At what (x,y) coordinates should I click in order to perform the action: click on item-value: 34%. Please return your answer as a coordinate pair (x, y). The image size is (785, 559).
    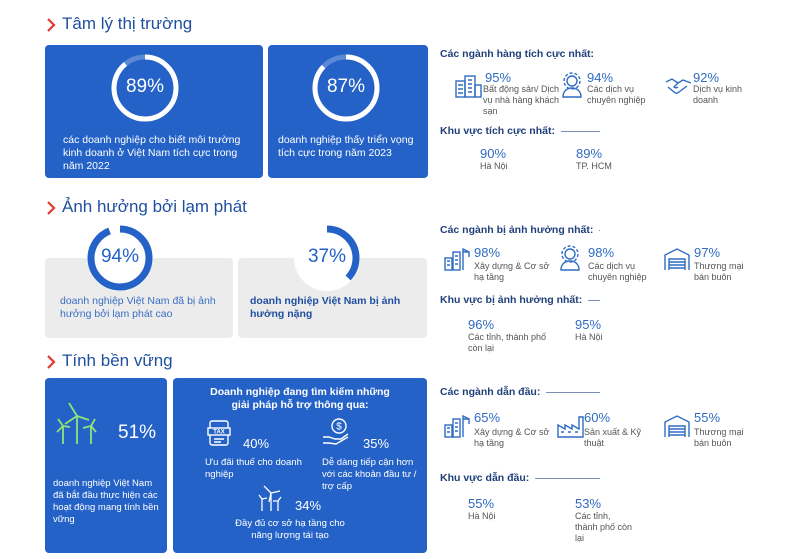
    Looking at the image, I should click on (308, 505).